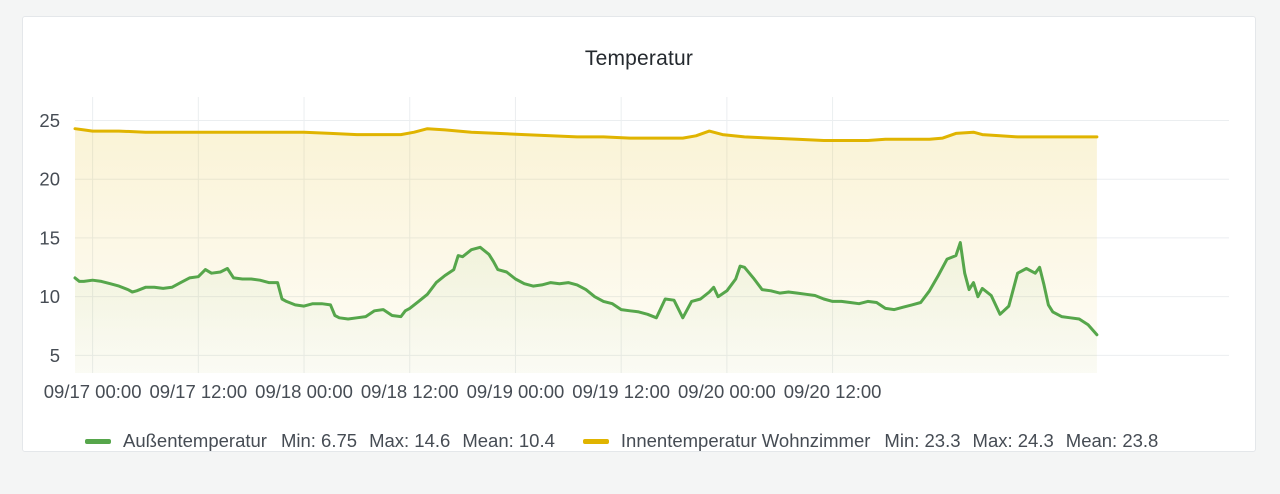 The image size is (1280, 494). I want to click on x-tick-label: 09/19 00:00, so click(516, 391).